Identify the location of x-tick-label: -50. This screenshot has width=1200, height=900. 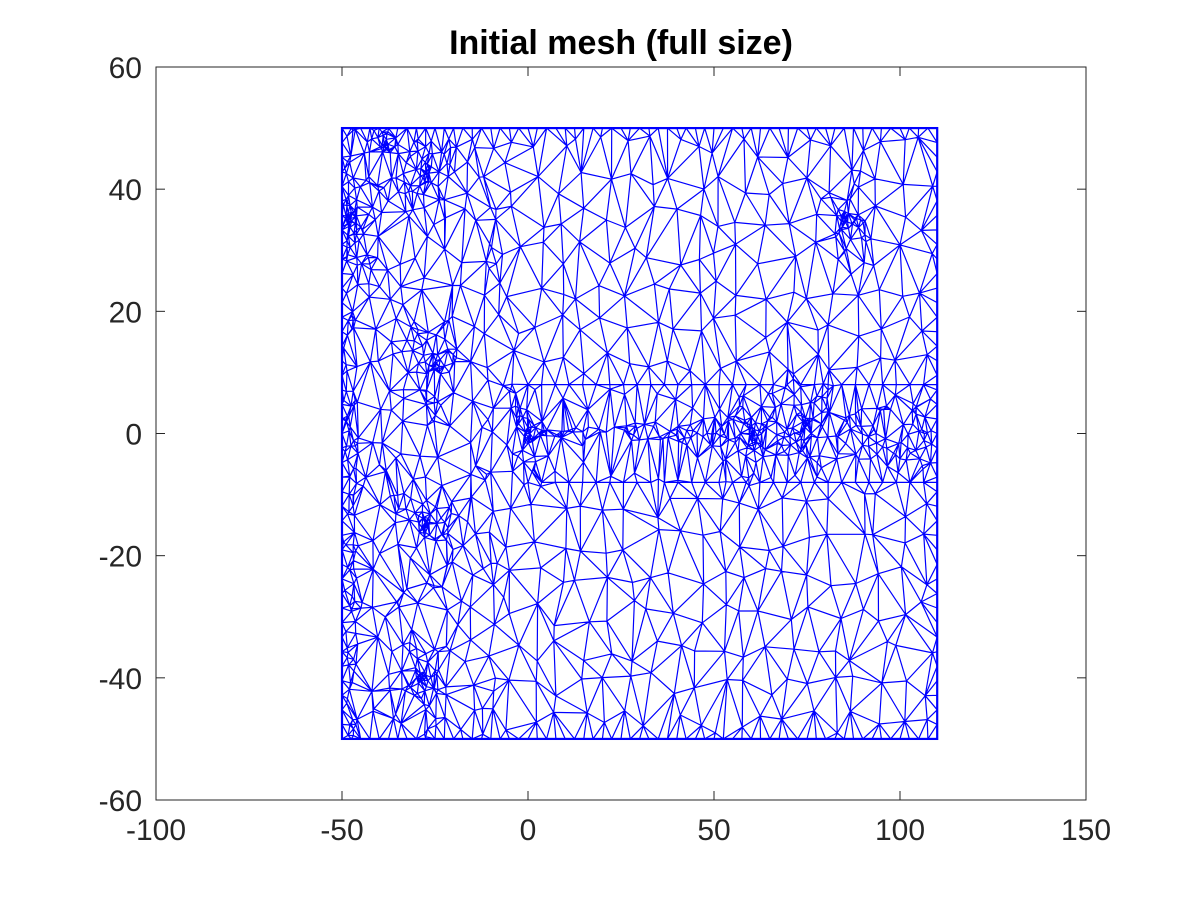
(341, 830).